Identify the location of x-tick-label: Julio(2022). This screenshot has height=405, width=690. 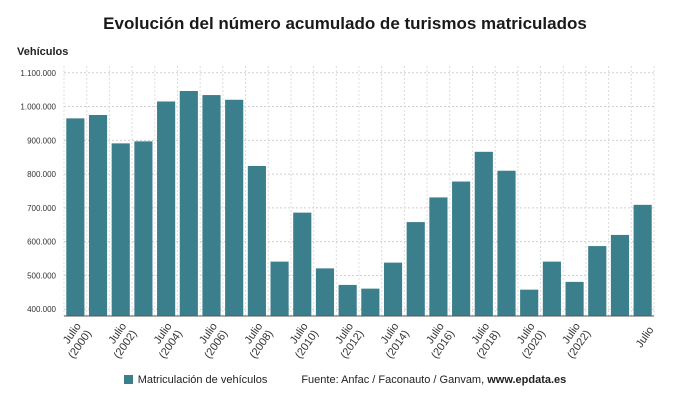
(574, 341).